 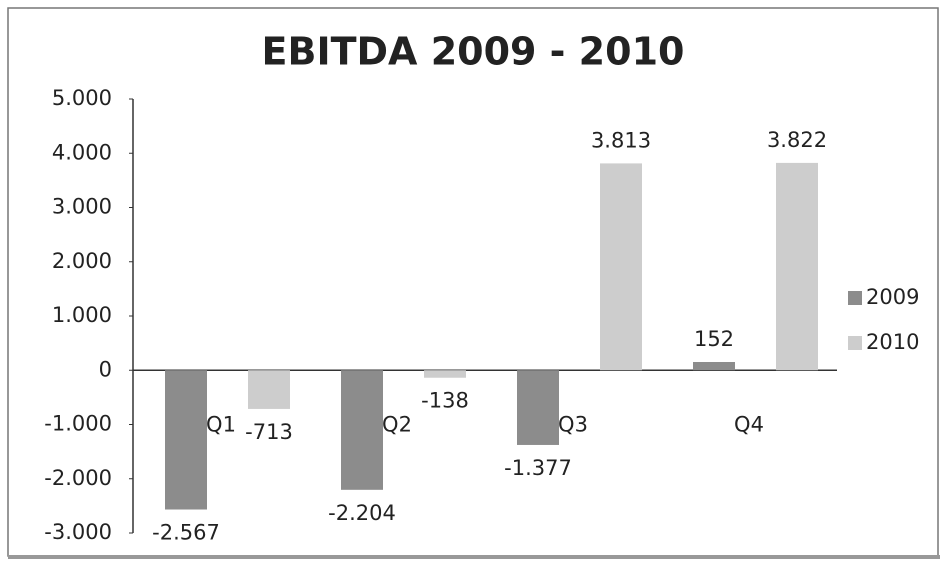 I want to click on y-tick-label: 5.000, so click(x=82, y=98).